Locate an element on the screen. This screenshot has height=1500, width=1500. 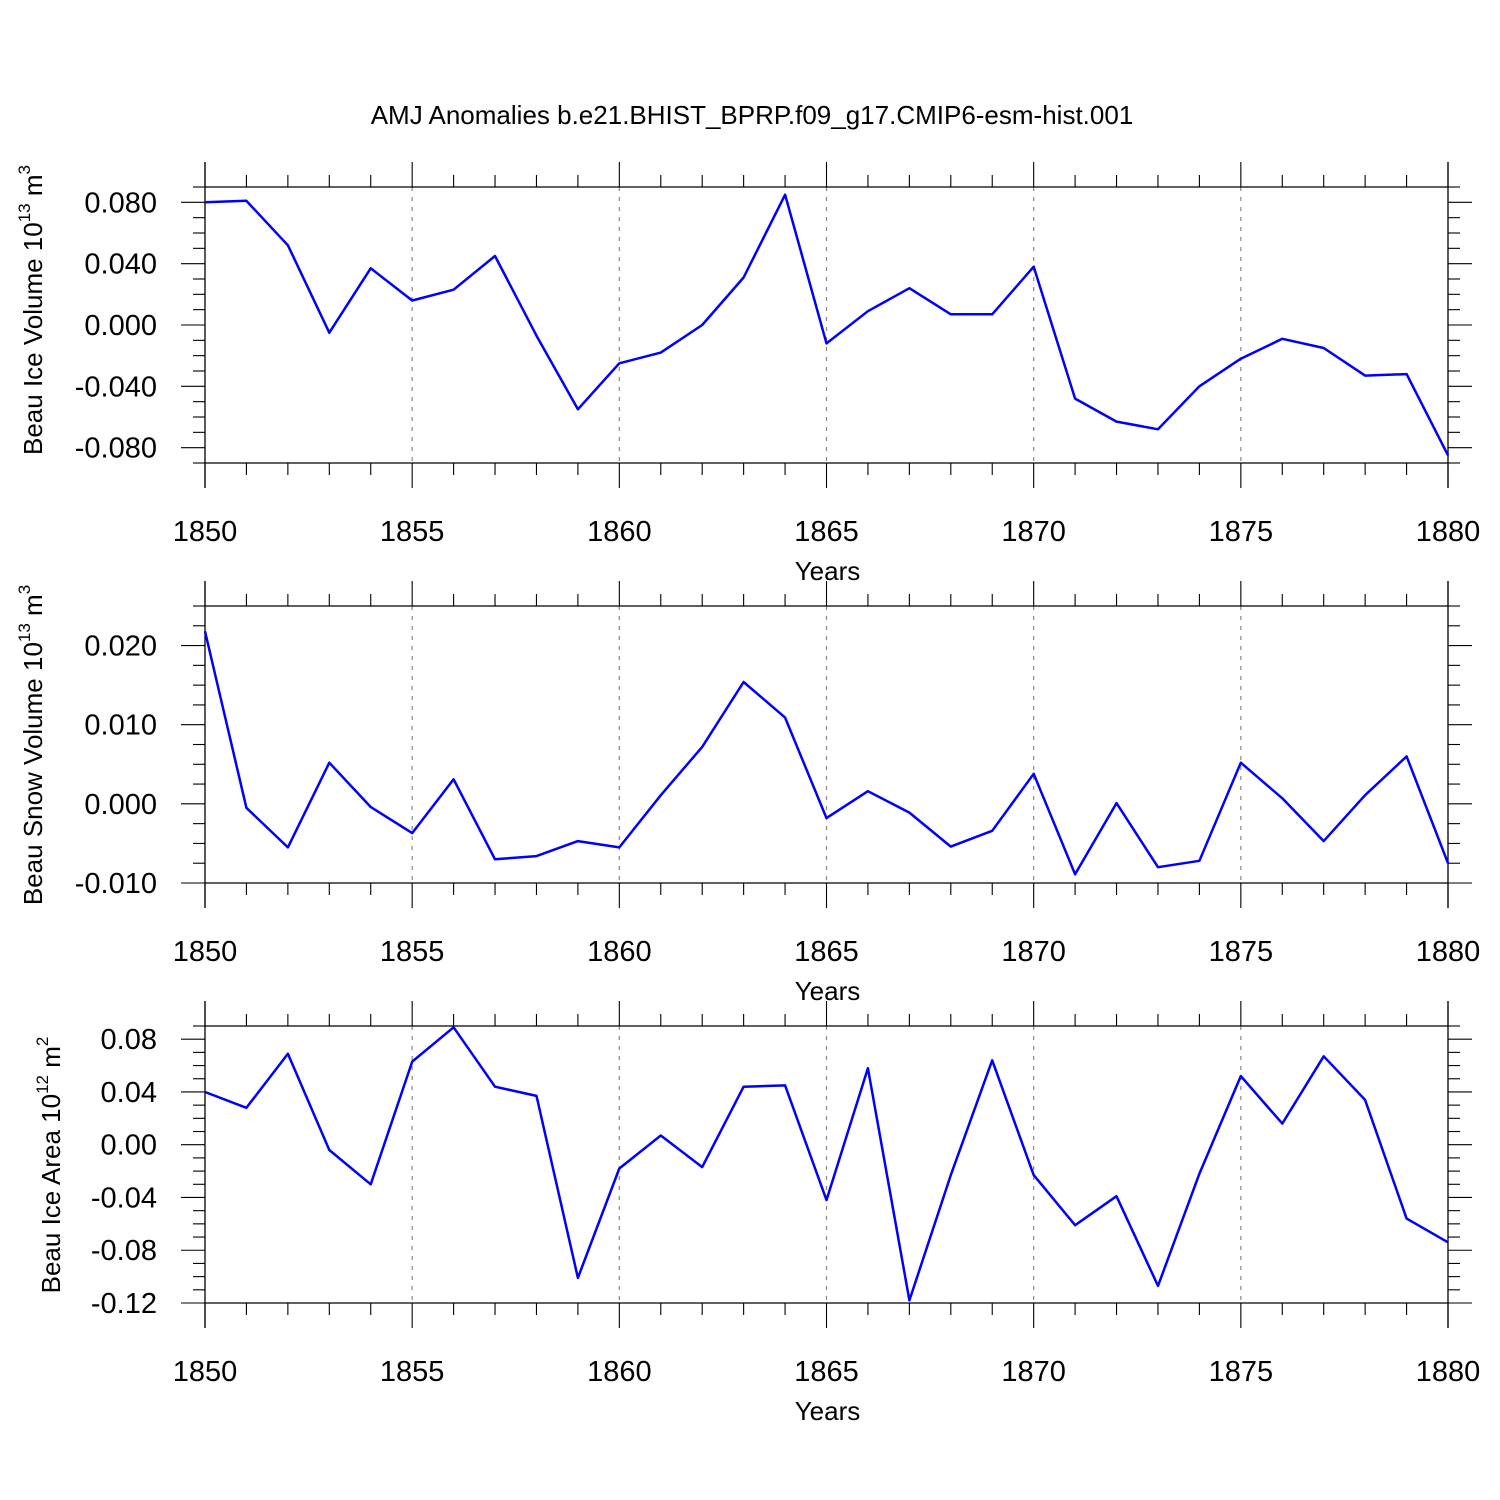
y-tick-label: 0.00 is located at coordinates (129, 1146).